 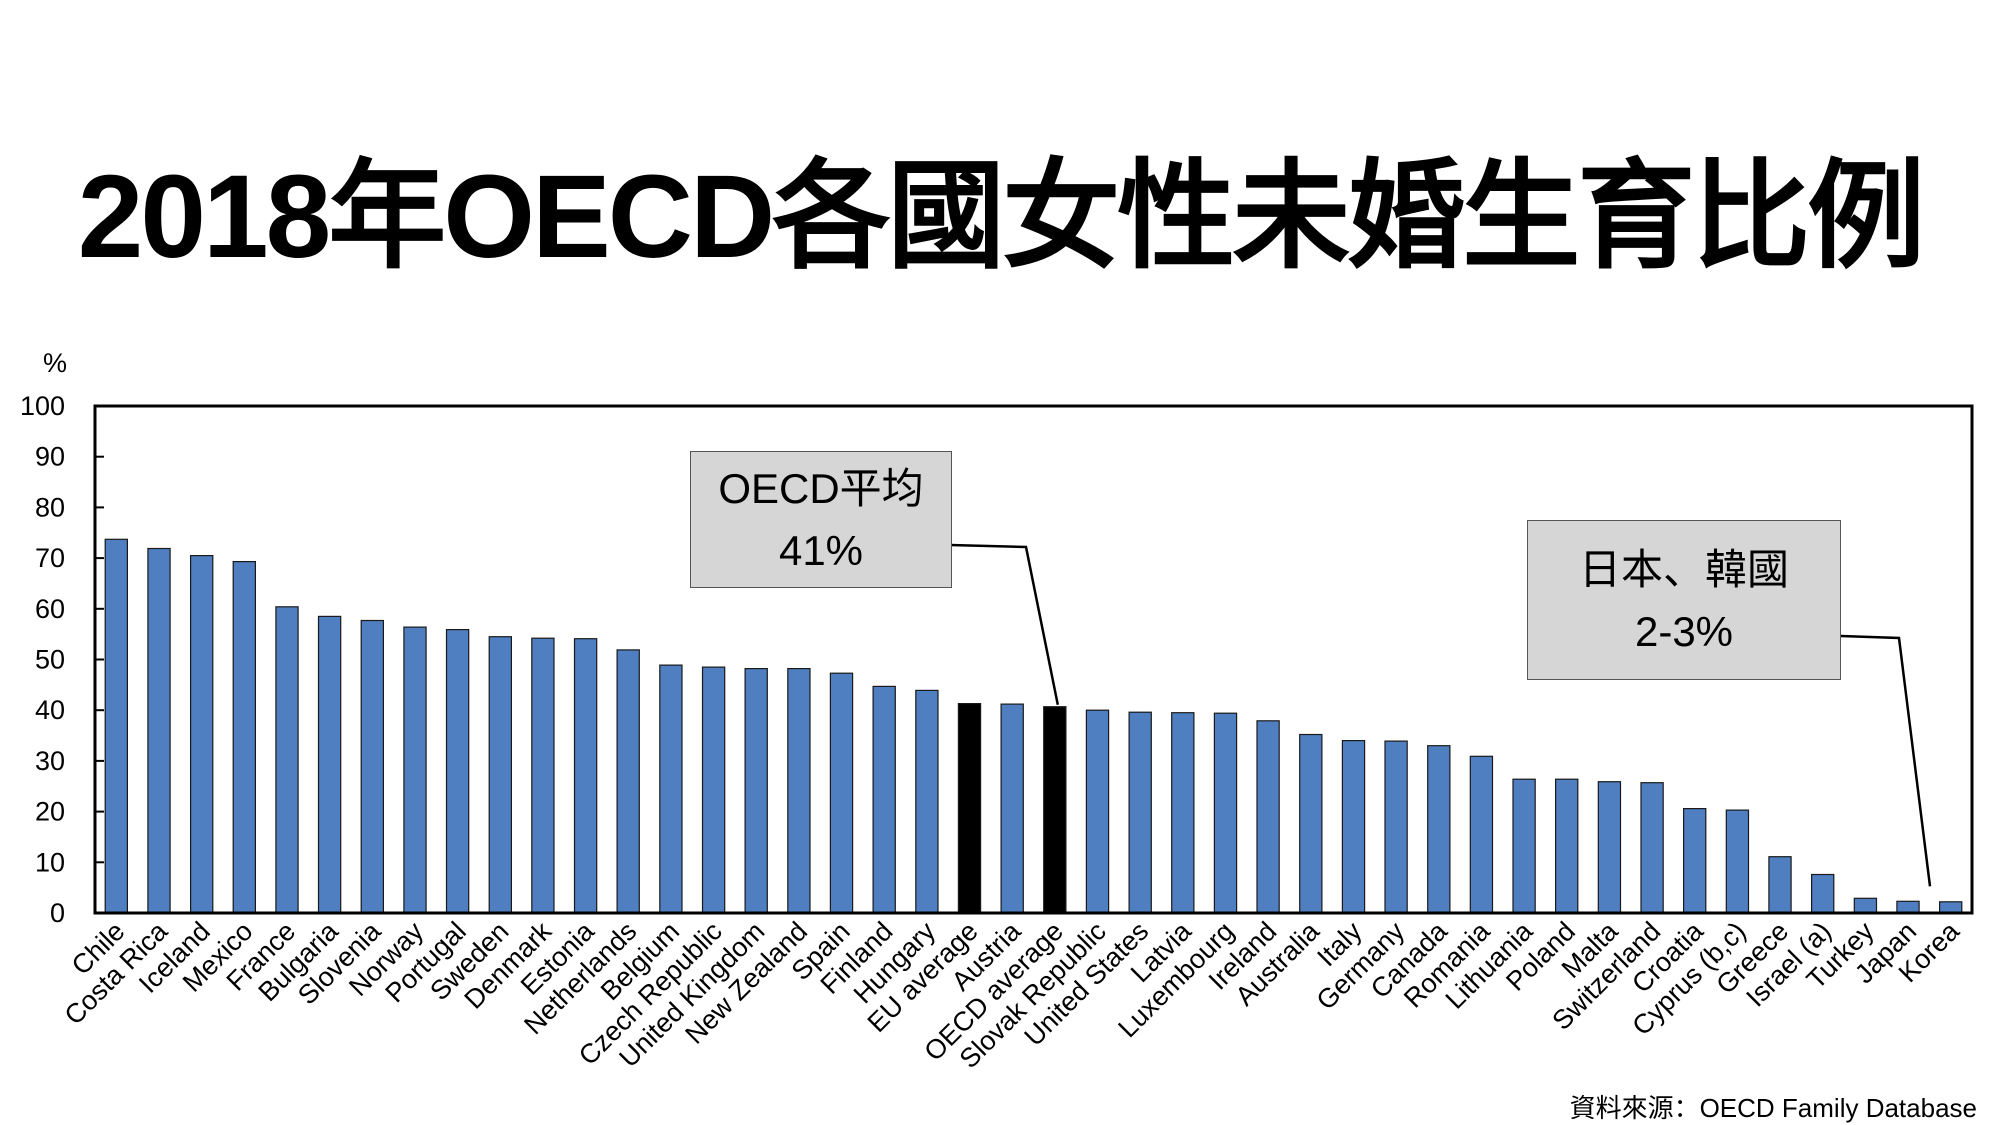 What do you see at coordinates (1353, 826) in the screenshot?
I see `bar-italy` at bounding box center [1353, 826].